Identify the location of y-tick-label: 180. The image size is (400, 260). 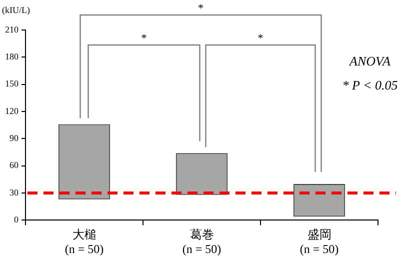
(12, 57).